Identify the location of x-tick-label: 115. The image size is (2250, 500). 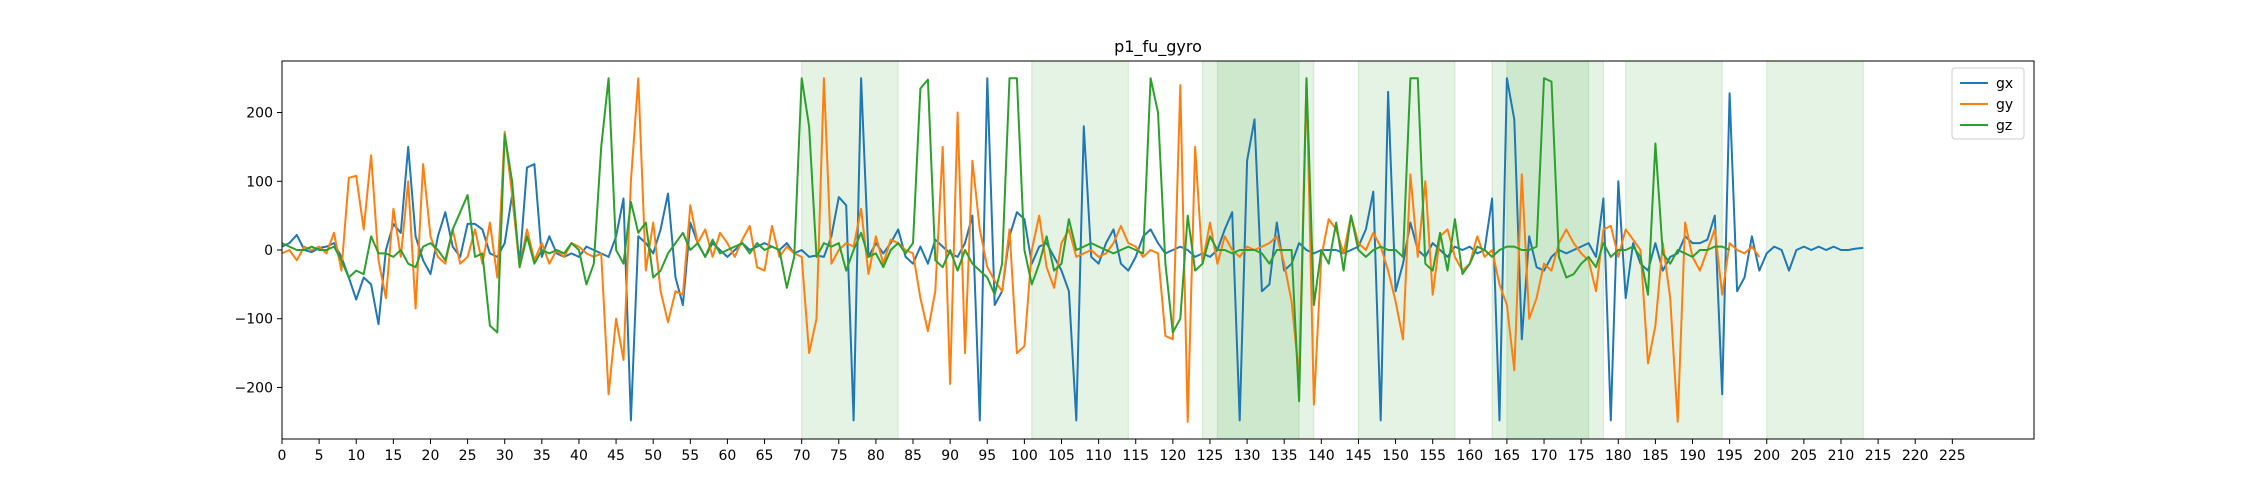
(1135, 456).